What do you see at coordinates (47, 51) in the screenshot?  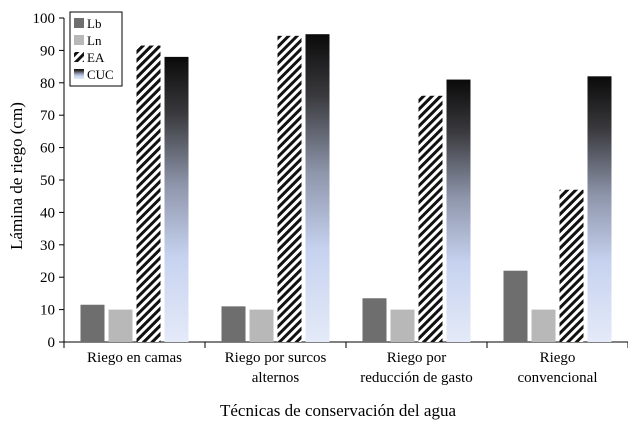 I see `y-tick-label: 90` at bounding box center [47, 51].